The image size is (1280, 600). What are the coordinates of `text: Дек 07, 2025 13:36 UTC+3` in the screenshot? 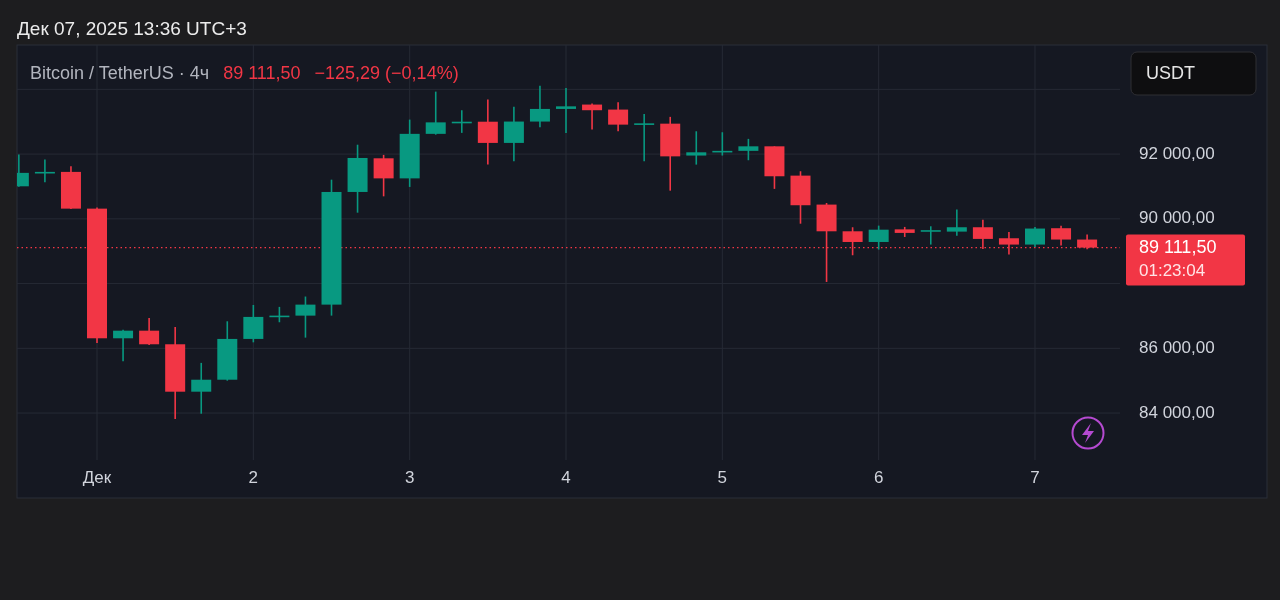 It's located at (132, 29).